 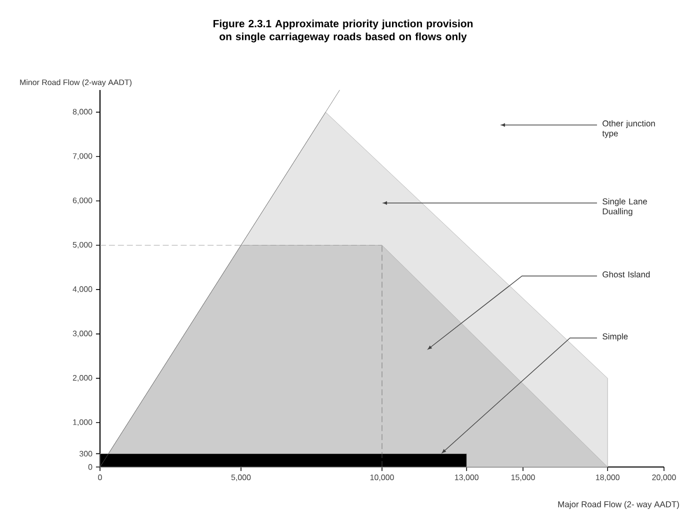 What do you see at coordinates (626, 274) in the screenshot?
I see `annotation: Ghost Island` at bounding box center [626, 274].